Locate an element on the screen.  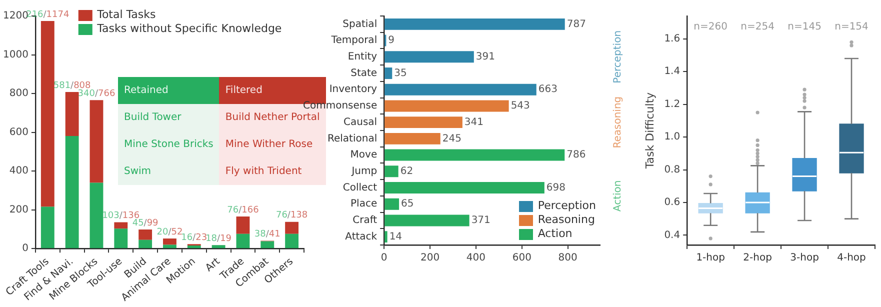
y-axis-title: Task Difficulty is located at coordinates (649, 131).